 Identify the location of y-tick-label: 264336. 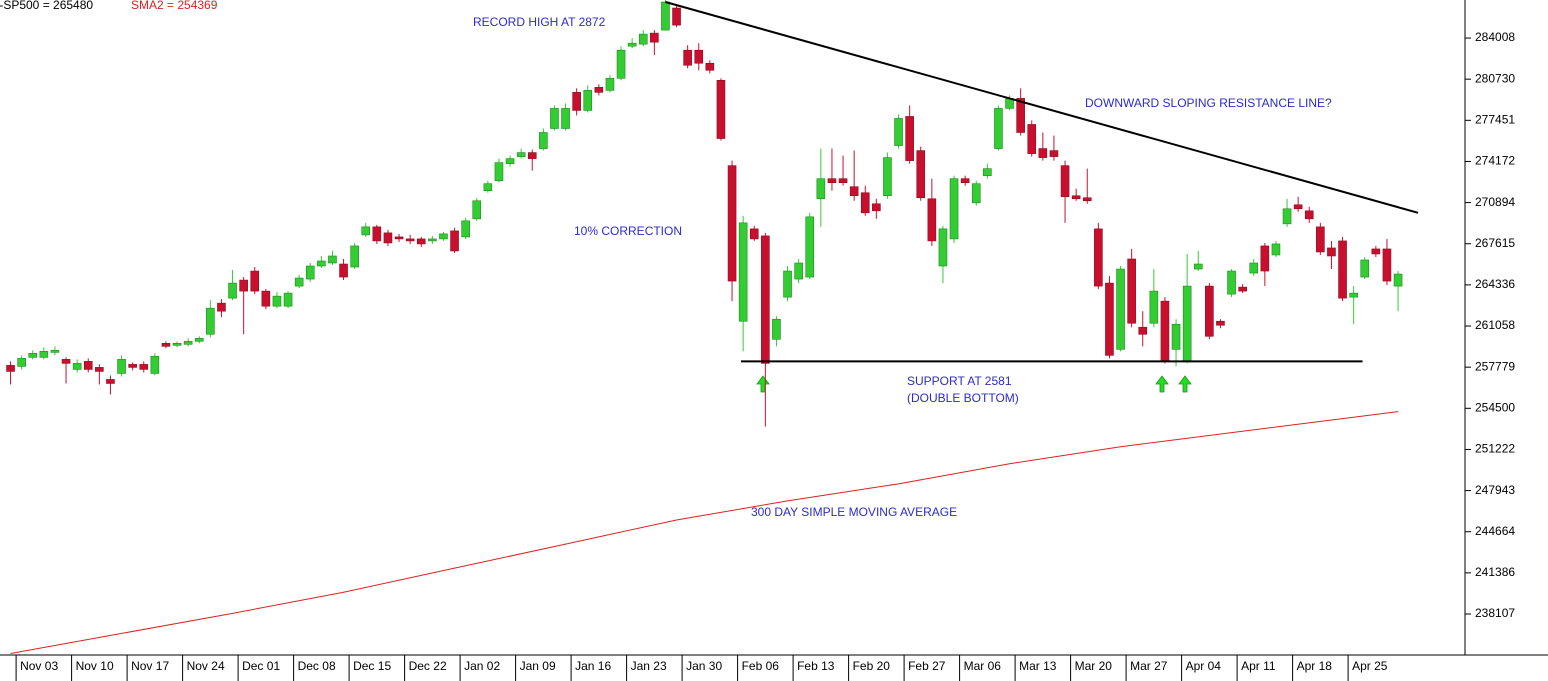
(1495, 284).